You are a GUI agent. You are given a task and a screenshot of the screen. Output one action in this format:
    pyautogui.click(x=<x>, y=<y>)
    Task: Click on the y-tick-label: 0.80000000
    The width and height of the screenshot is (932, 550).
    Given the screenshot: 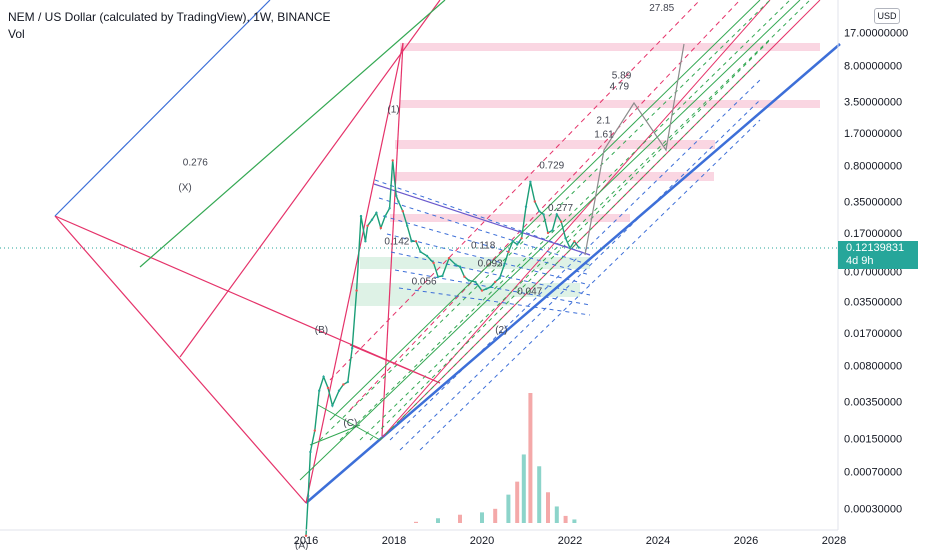 What is the action you would take?
    pyautogui.click(x=873, y=167)
    